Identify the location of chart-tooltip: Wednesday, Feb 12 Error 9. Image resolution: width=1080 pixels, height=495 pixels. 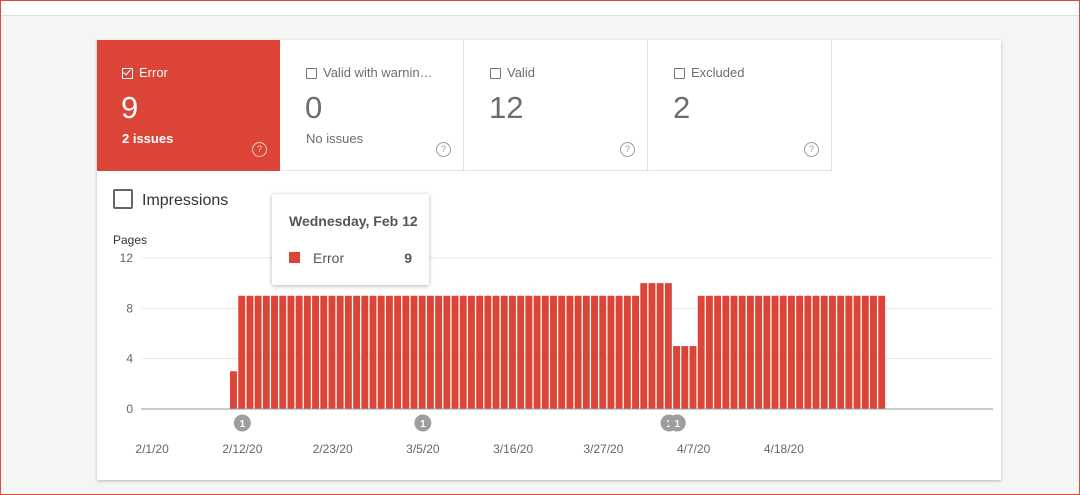
(350, 239).